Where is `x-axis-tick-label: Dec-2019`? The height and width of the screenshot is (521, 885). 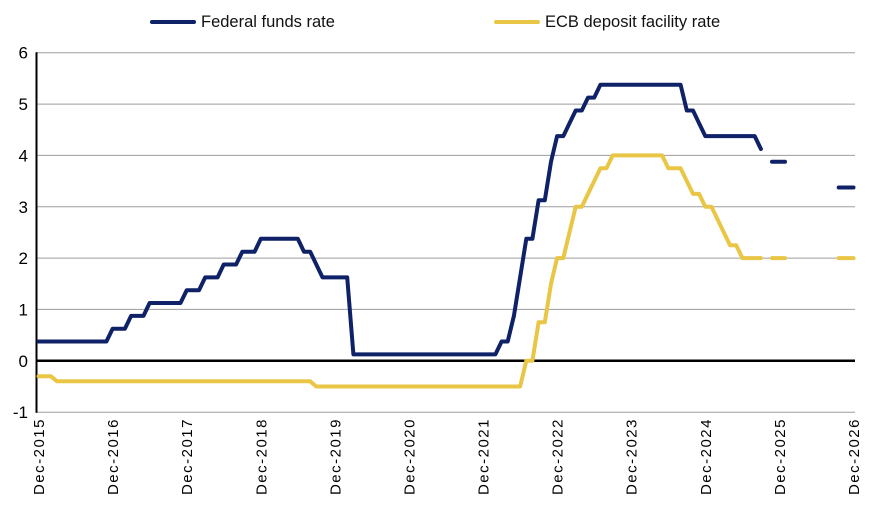
x-axis-tick-label: Dec-2019 is located at coordinates (335, 456).